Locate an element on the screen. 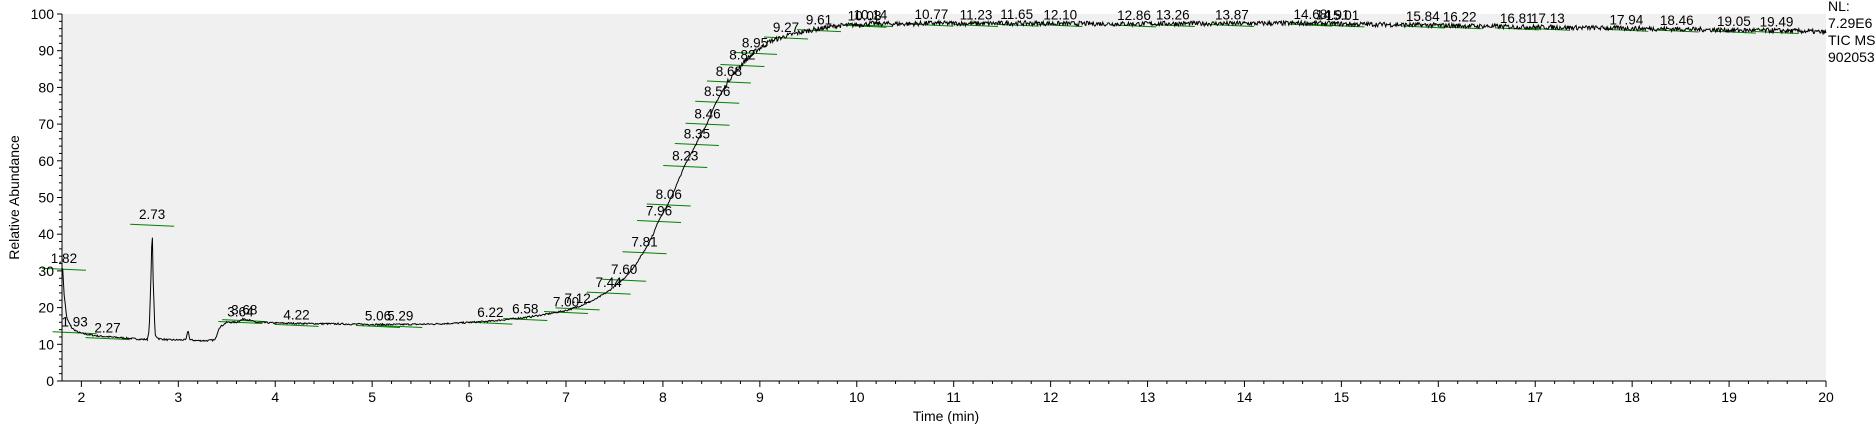  x-tick-label: 18 is located at coordinates (1632, 397).